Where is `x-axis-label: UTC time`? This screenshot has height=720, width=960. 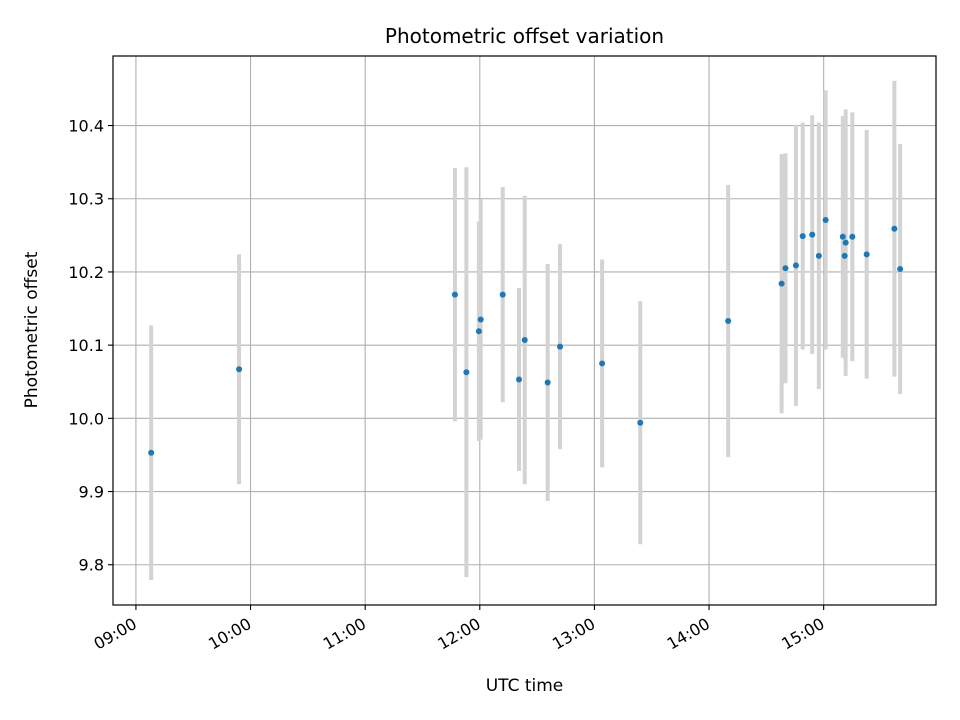
x-axis-label: UTC time is located at coordinates (525, 686).